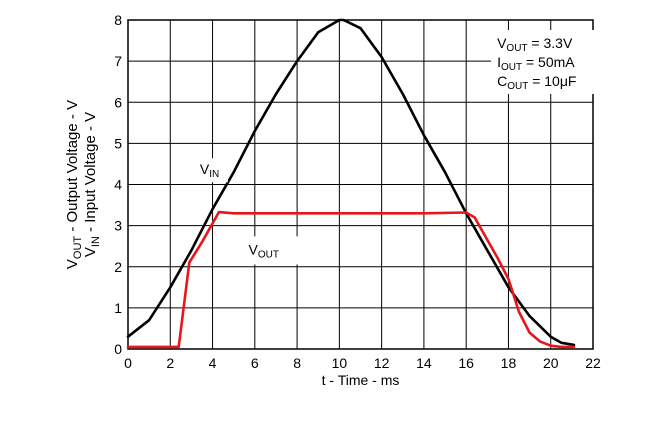 This screenshot has height=428, width=661. I want to click on series-label-vin-background, so click(211, 170).